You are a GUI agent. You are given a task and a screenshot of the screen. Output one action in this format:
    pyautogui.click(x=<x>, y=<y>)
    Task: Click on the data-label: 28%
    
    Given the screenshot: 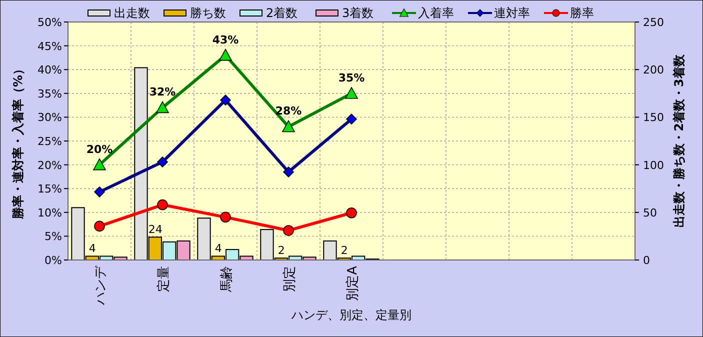 What is the action you would take?
    pyautogui.click(x=288, y=111)
    